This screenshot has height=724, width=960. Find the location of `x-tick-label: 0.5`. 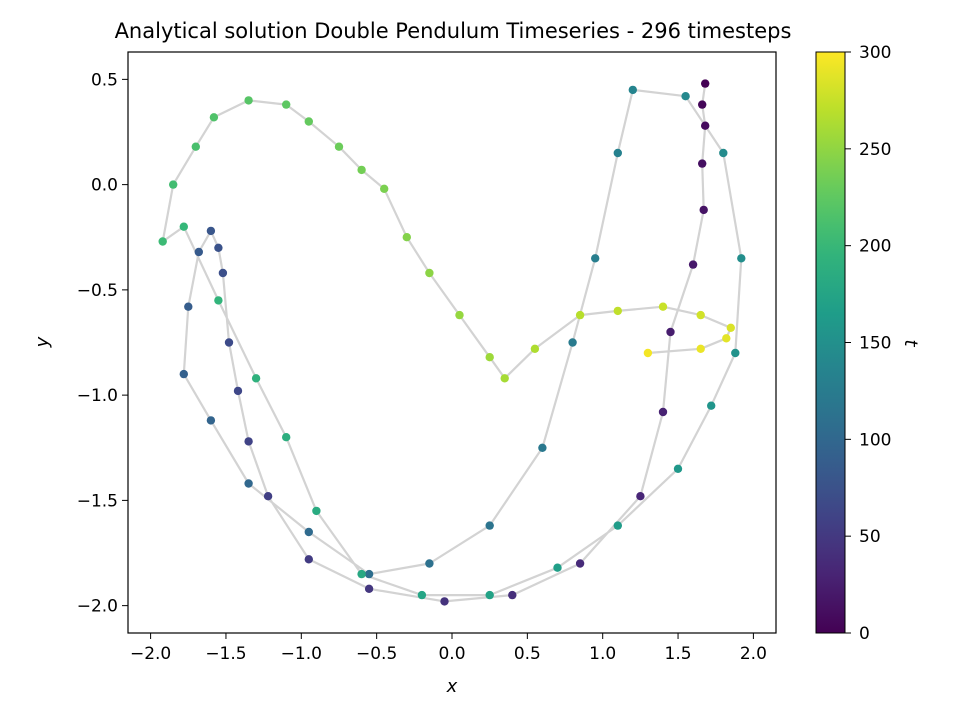

x-tick-label: 0.5 is located at coordinates (527, 654).